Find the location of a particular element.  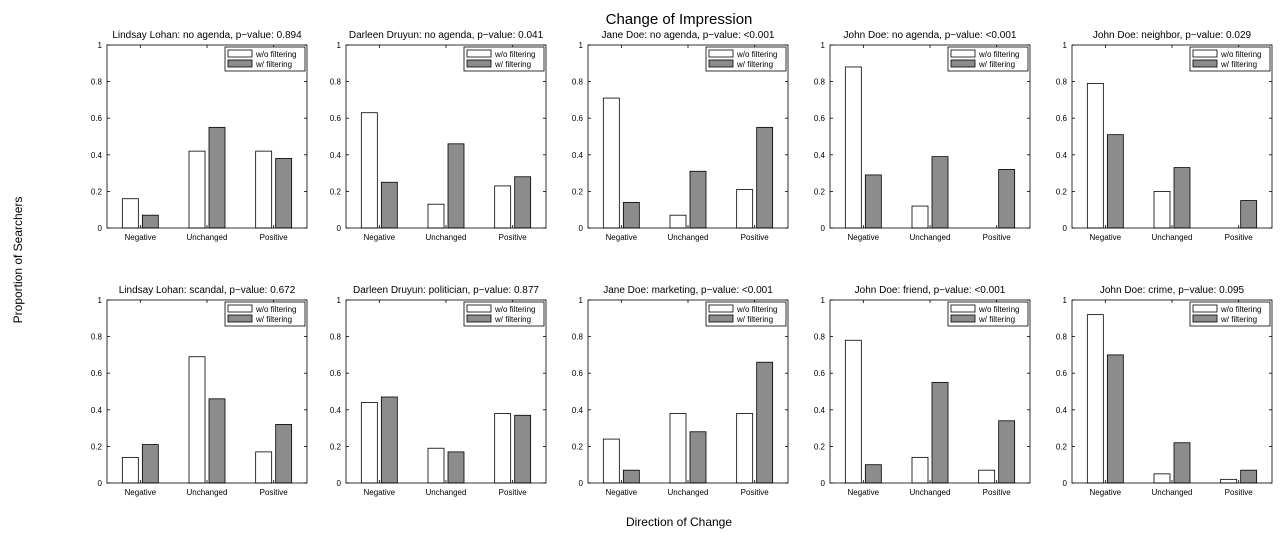

panel-title: John Doe: friend, p−value: <0.001 is located at coordinates (930, 290).